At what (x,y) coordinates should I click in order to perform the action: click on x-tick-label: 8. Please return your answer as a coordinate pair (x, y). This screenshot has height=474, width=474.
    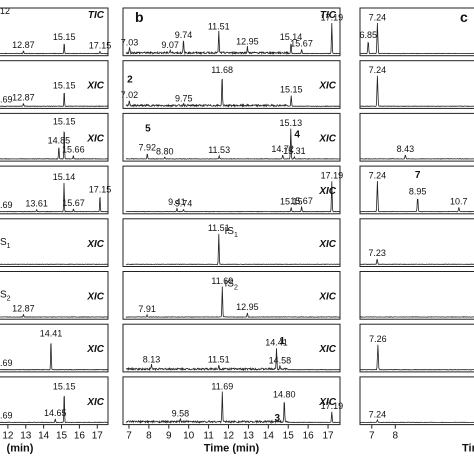
    Looking at the image, I should click on (149, 436).